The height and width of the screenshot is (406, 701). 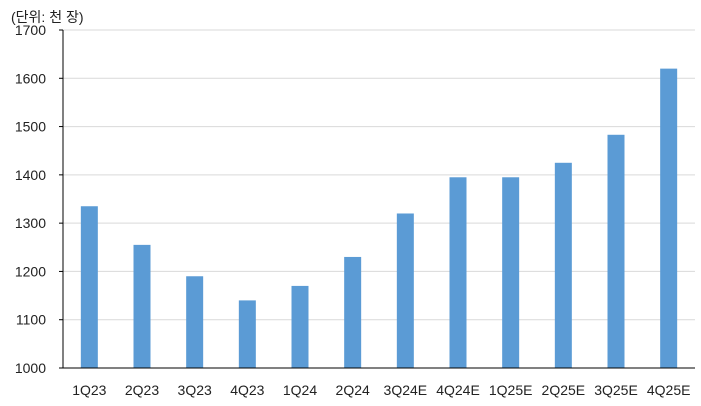 I want to click on x-tick-label: 1Q25E, so click(x=511, y=390).